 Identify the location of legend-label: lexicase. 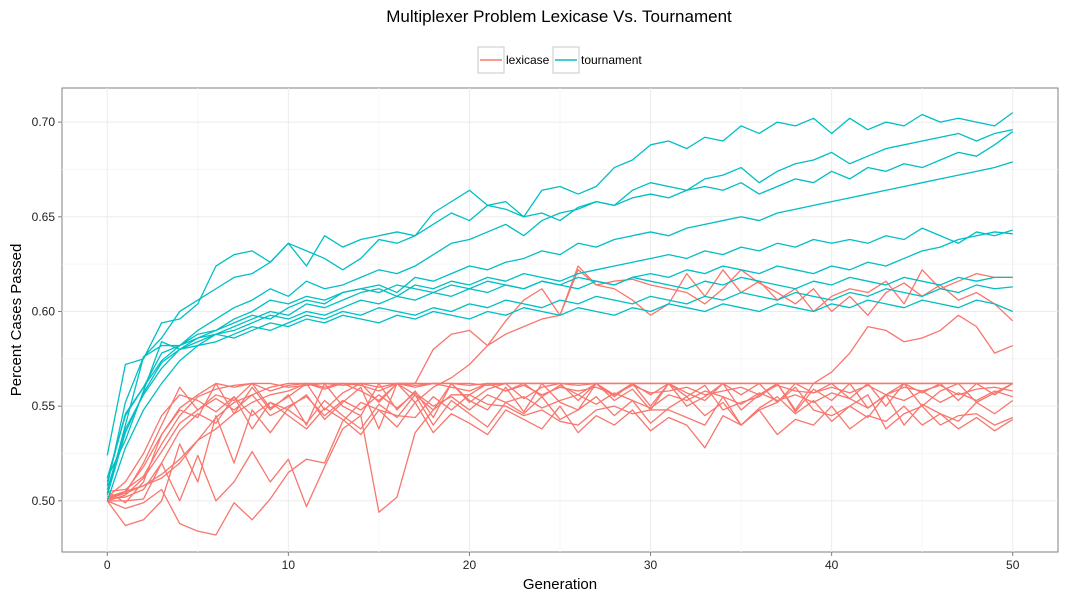
(528, 60).